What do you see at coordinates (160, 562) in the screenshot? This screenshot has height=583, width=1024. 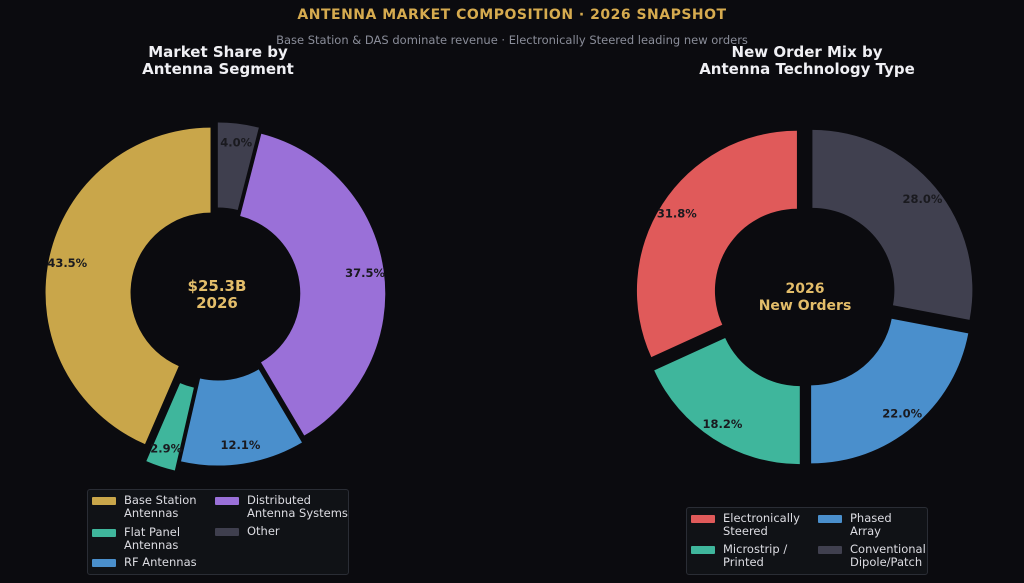 I see `leg1-label-2: RF Antennas` at bounding box center [160, 562].